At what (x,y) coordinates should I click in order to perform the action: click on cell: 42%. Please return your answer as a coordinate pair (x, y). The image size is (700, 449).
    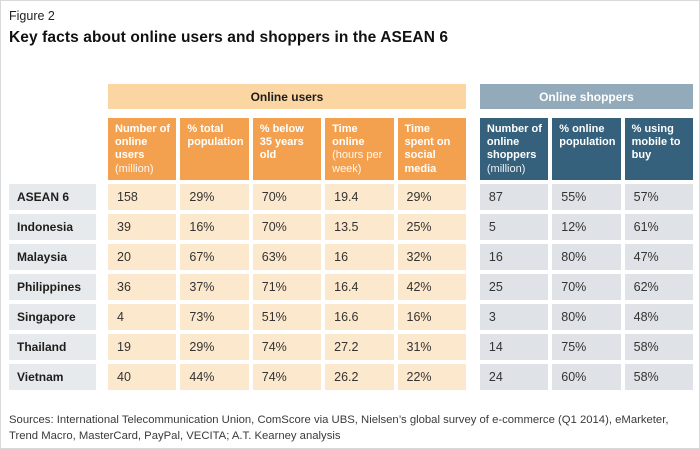
    Looking at the image, I should click on (431, 287).